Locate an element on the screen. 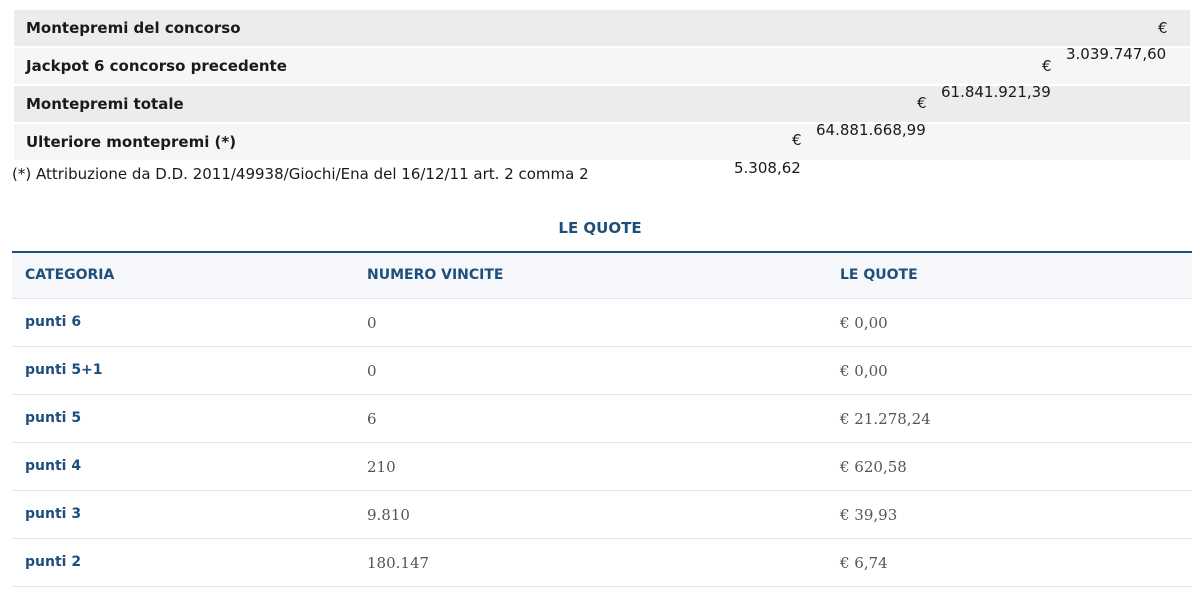  categoria: punti 6 is located at coordinates (53, 322).